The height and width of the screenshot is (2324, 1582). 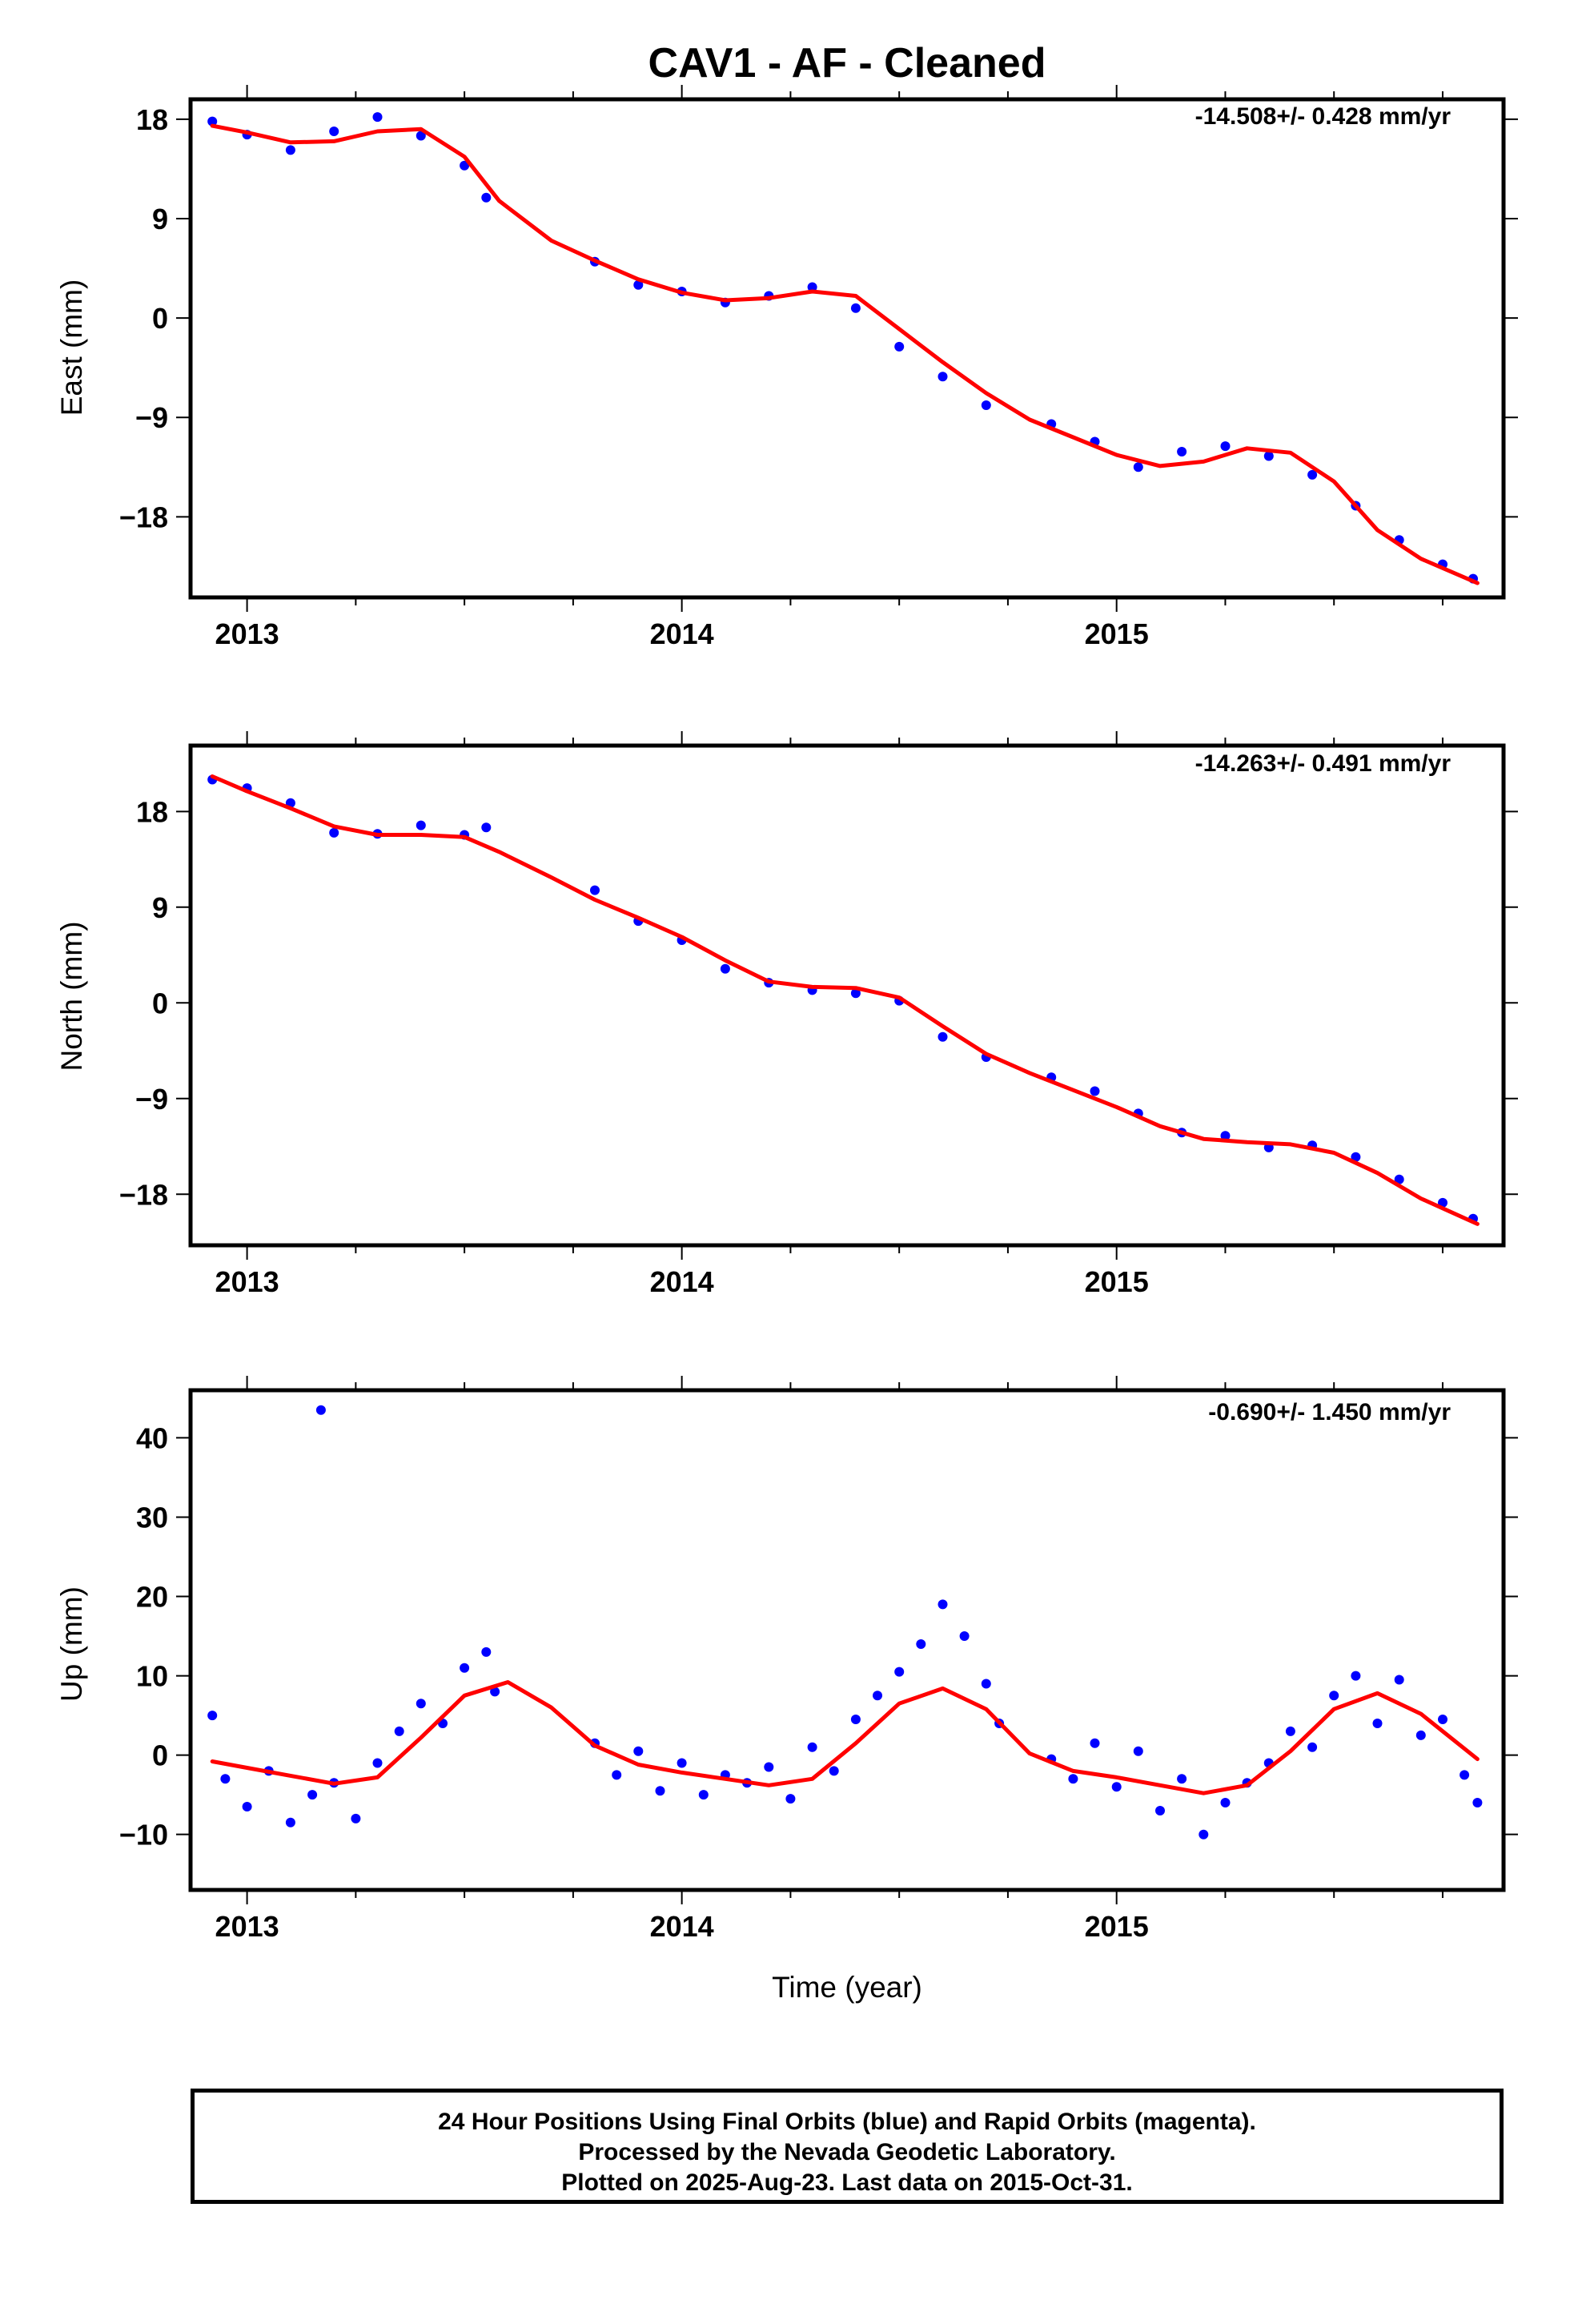 I want to click on up-y-tick-label: −10, so click(x=144, y=1835).